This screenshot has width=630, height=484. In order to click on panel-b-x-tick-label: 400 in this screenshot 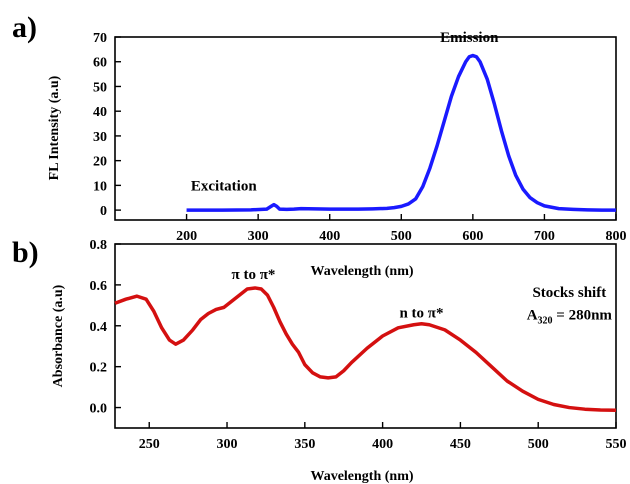, I will do `click(382, 444)`.